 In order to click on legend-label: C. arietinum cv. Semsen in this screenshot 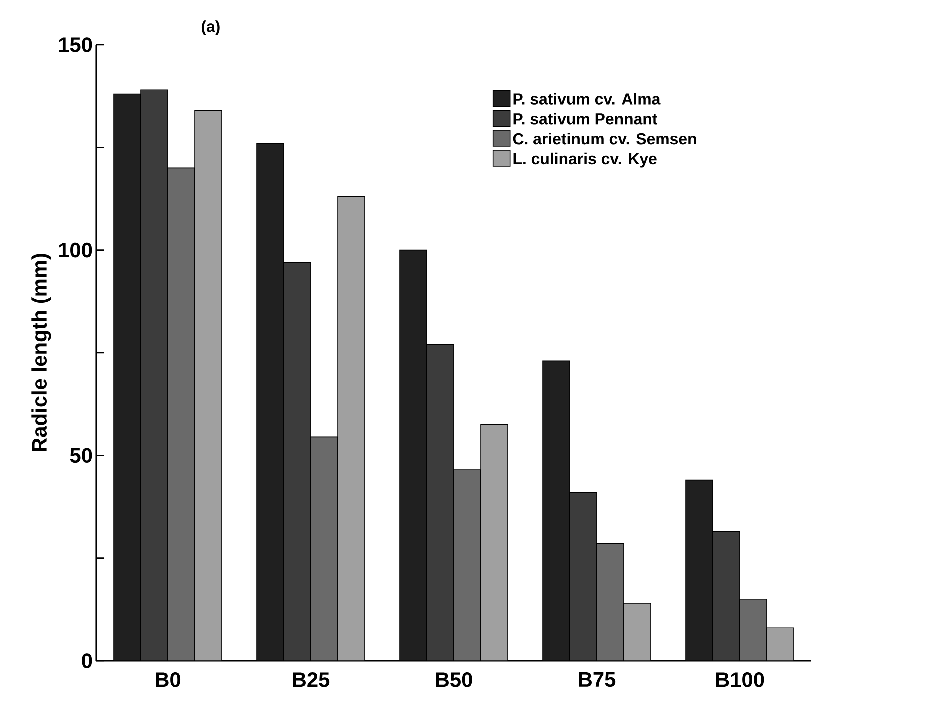, I will do `click(604, 139)`.